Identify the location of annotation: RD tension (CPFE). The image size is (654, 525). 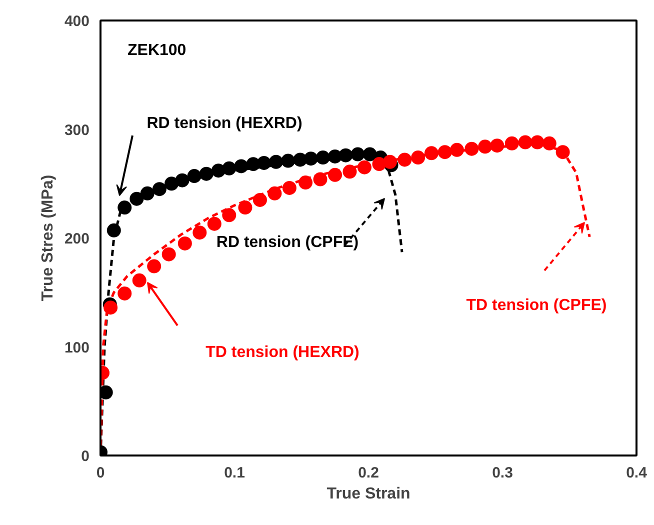
(287, 242).